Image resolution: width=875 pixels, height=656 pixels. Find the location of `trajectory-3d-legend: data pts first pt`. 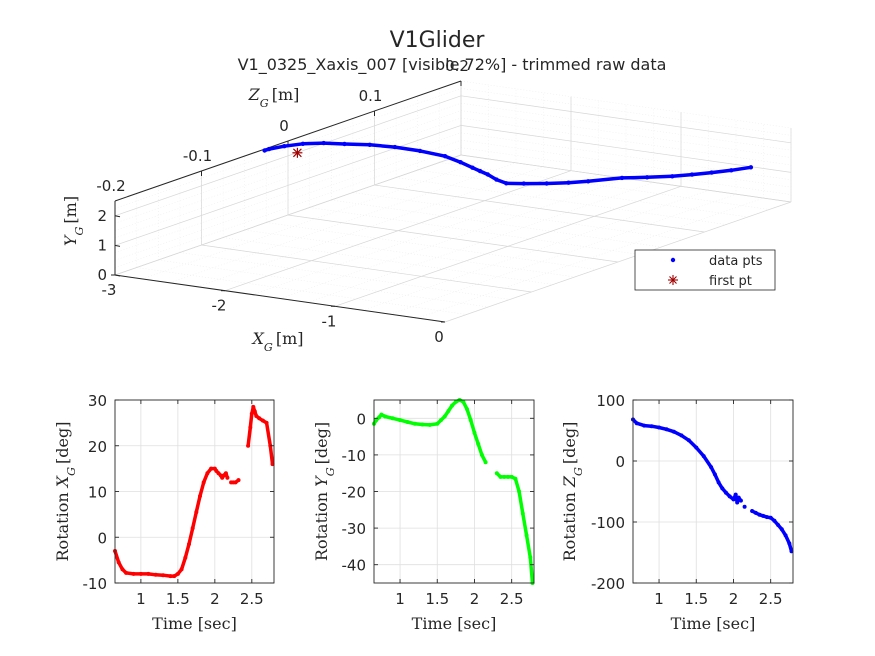

trajectory-3d-legend: data pts first pt is located at coordinates (705, 270).